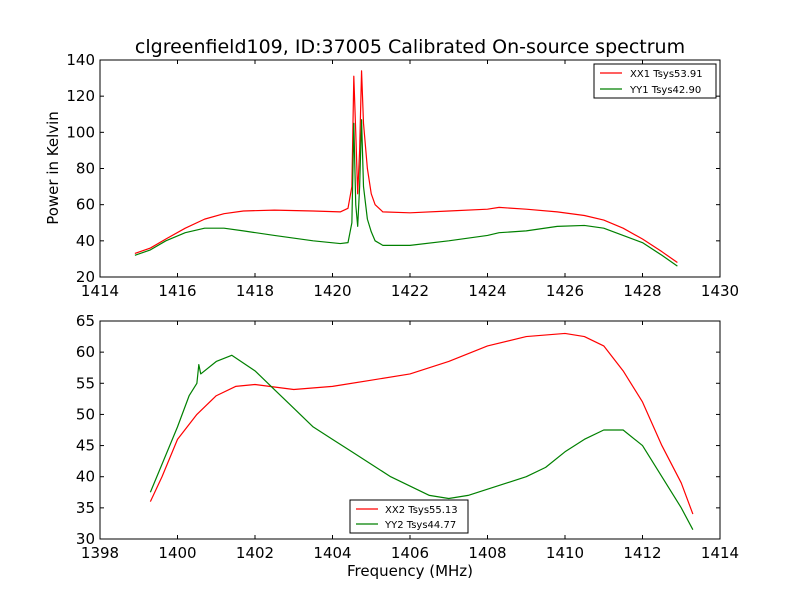 This screenshot has height=600, width=800. What do you see at coordinates (410, 553) in the screenshot?
I see `bottom-x-tick-label: 1406` at bounding box center [410, 553].